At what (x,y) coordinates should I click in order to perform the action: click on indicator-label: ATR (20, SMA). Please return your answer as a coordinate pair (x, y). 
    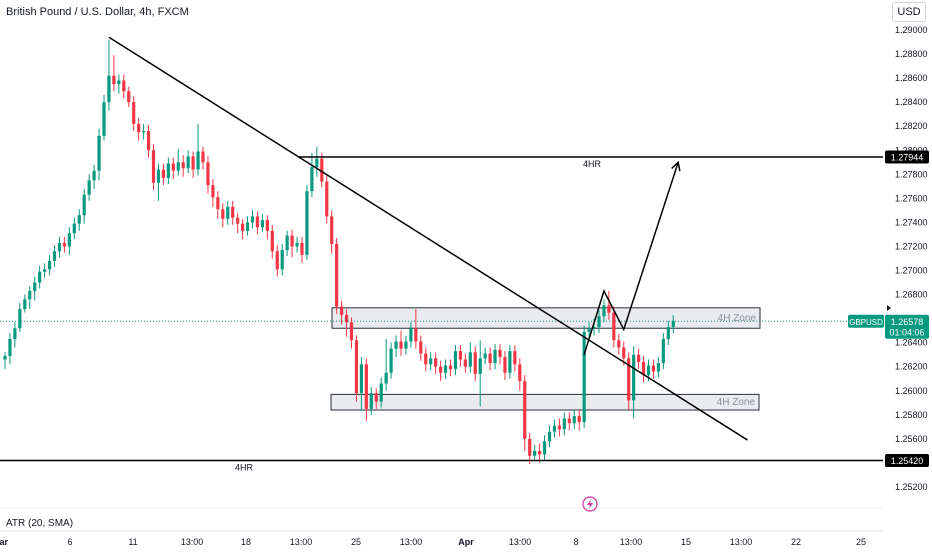
    Looking at the image, I should click on (40, 523).